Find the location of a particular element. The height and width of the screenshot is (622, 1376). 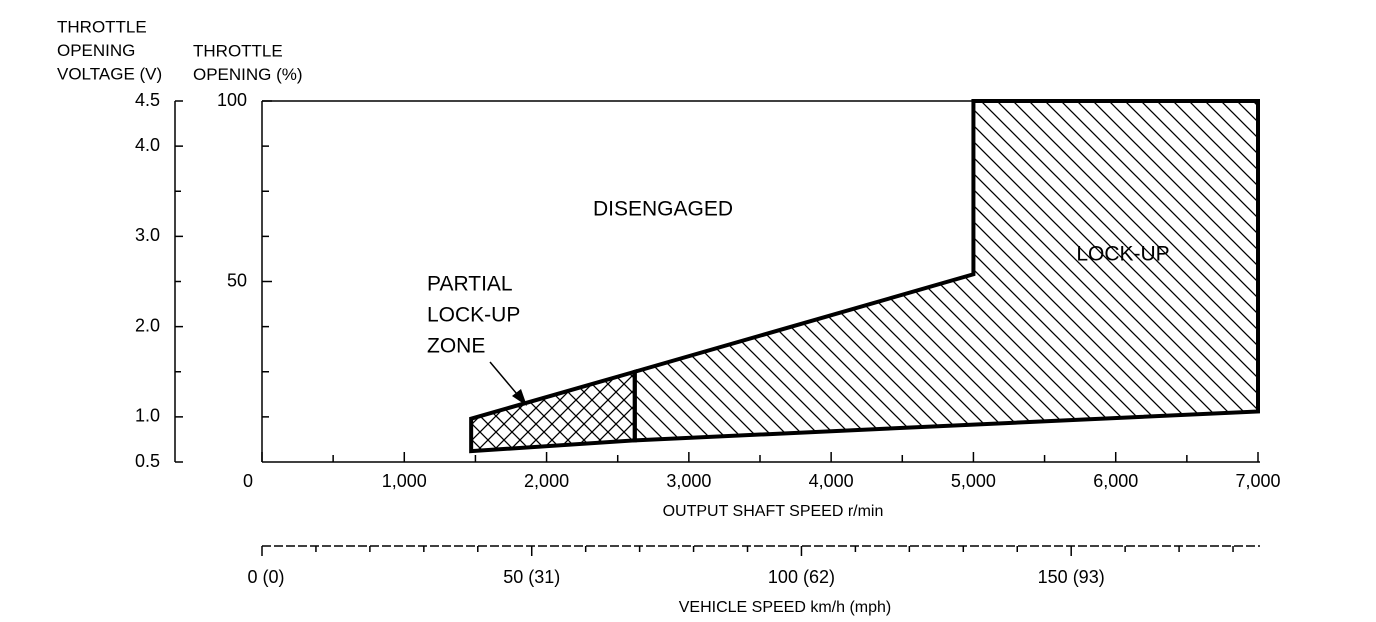

y2-axis-title: THROTTLE is located at coordinates (102, 26).